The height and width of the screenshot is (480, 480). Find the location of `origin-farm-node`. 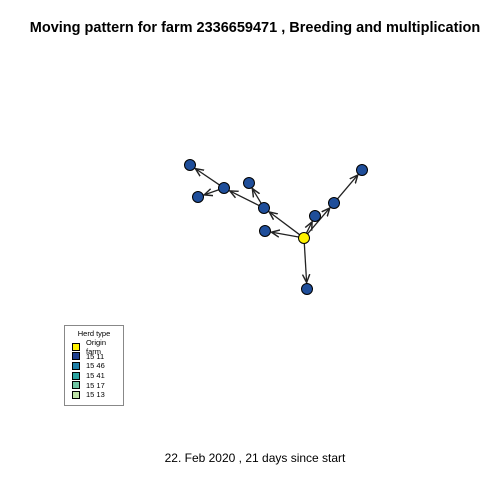

origin-farm-node is located at coordinates (304, 238).